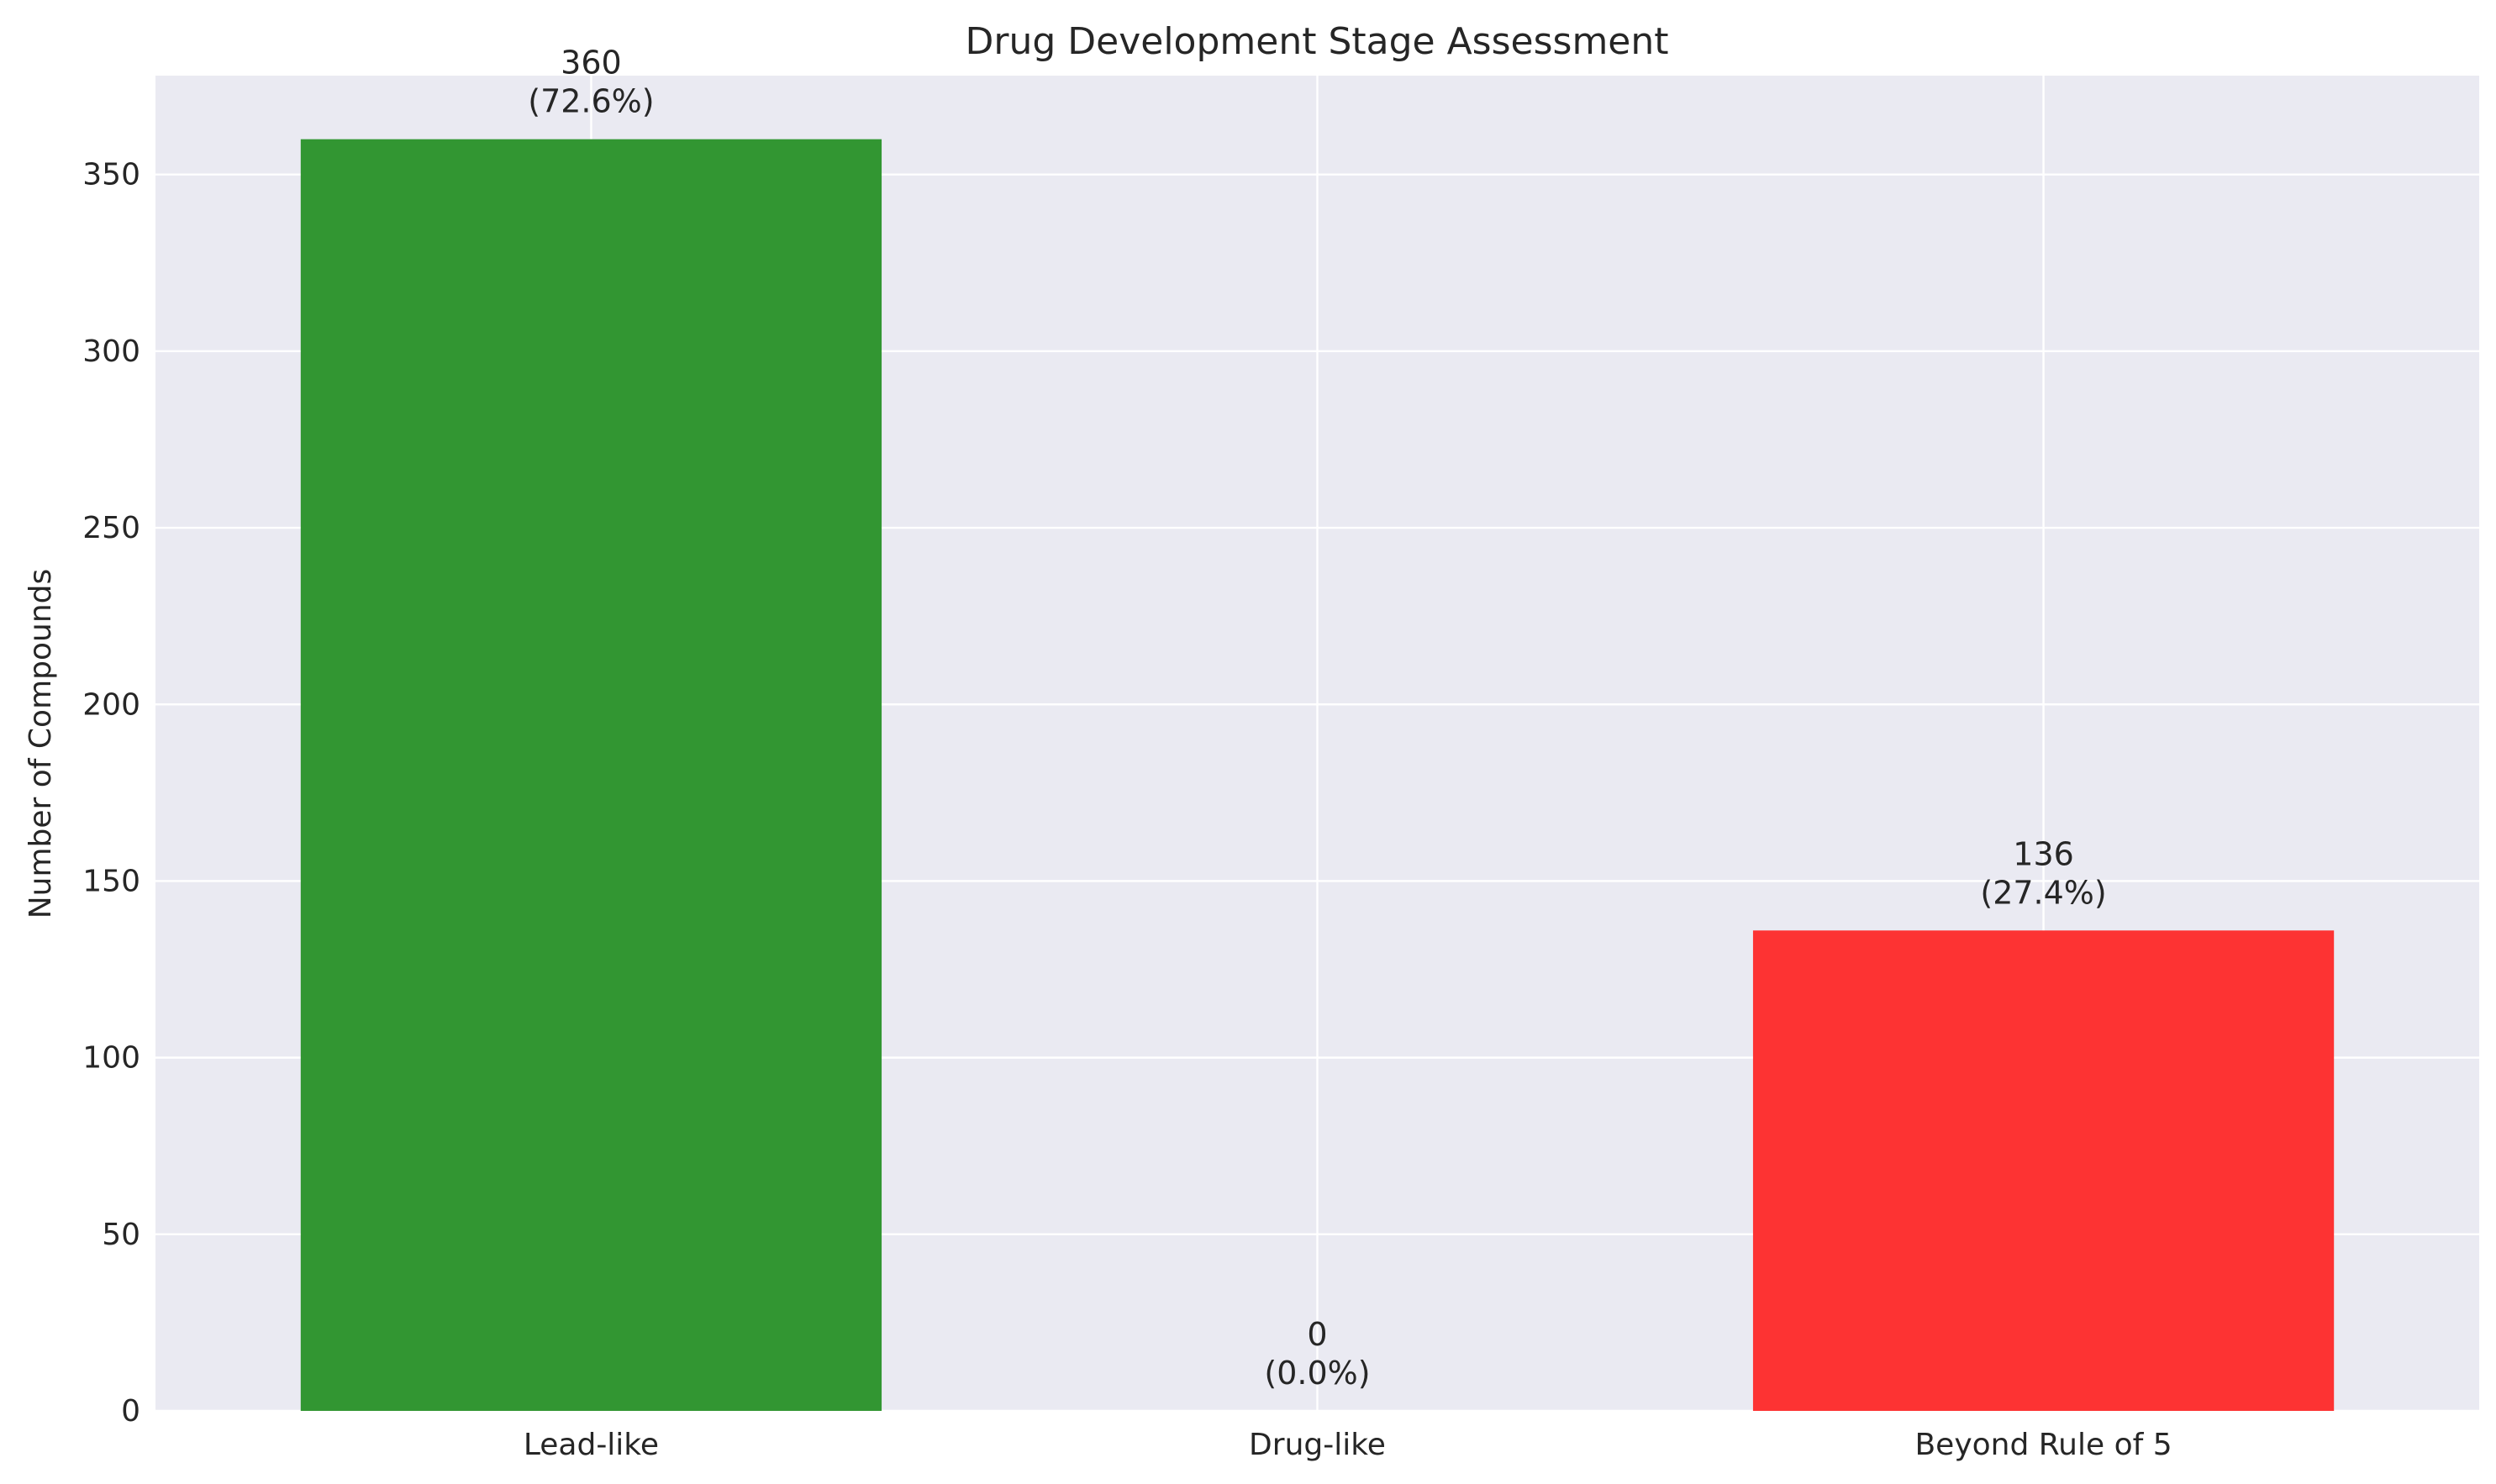  I want to click on bar-value-label: 0, so click(1317, 1335).